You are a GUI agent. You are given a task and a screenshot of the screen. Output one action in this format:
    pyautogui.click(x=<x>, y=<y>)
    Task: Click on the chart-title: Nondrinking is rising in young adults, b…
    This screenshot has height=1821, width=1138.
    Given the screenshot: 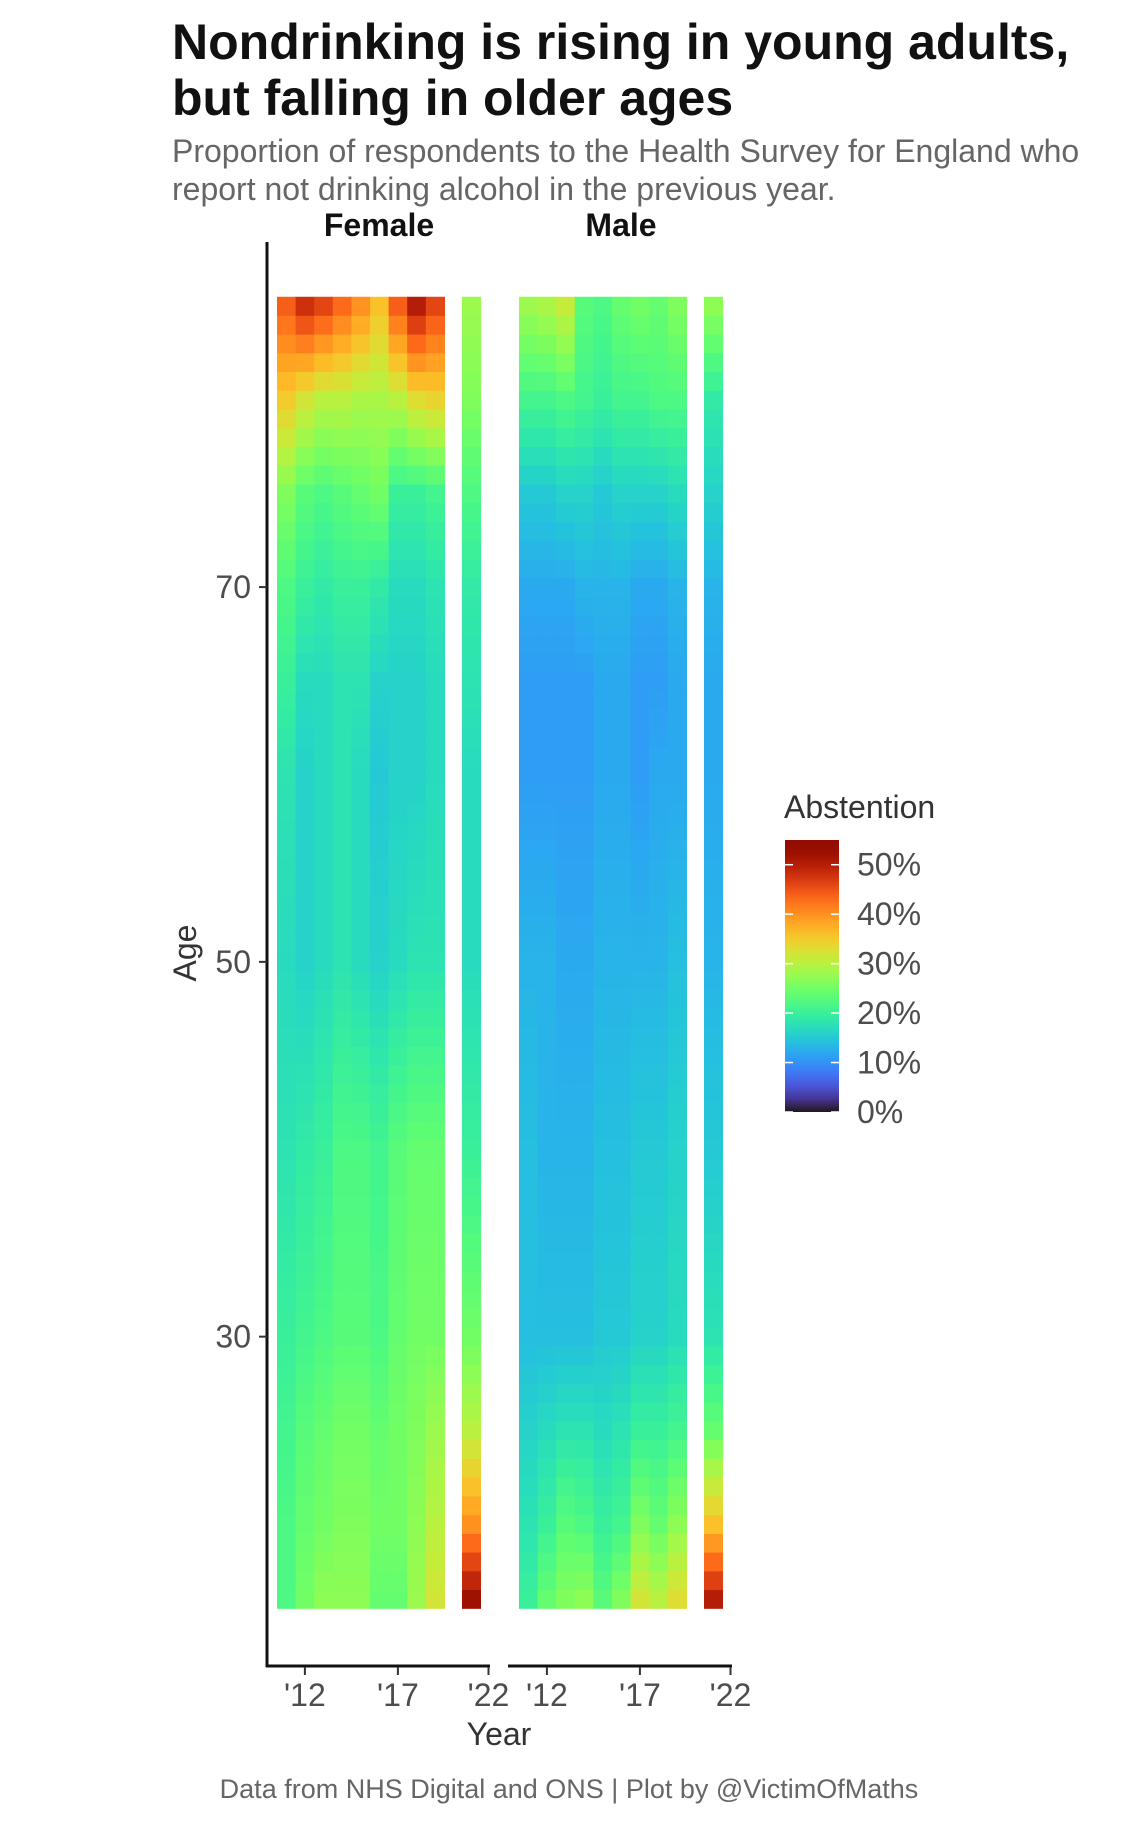 What is the action you would take?
    pyautogui.click(x=621, y=70)
    